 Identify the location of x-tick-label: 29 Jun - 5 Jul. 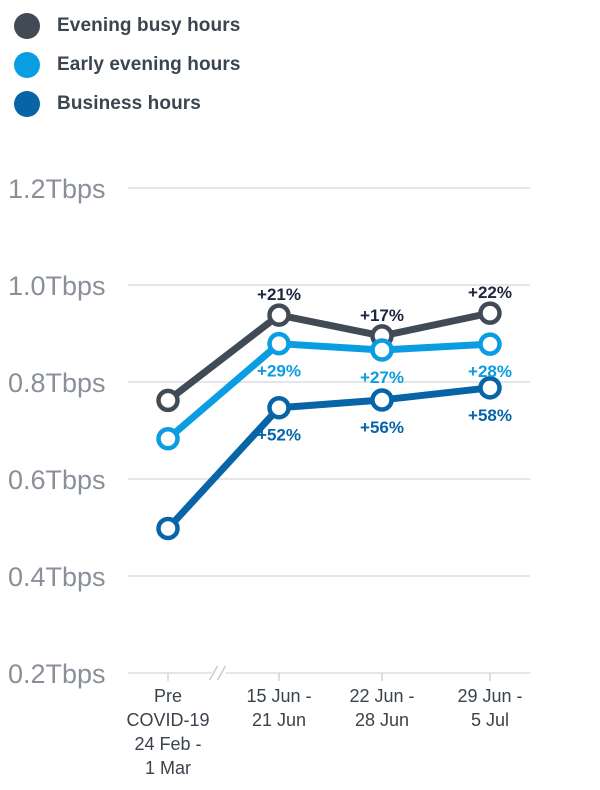
(489, 708).